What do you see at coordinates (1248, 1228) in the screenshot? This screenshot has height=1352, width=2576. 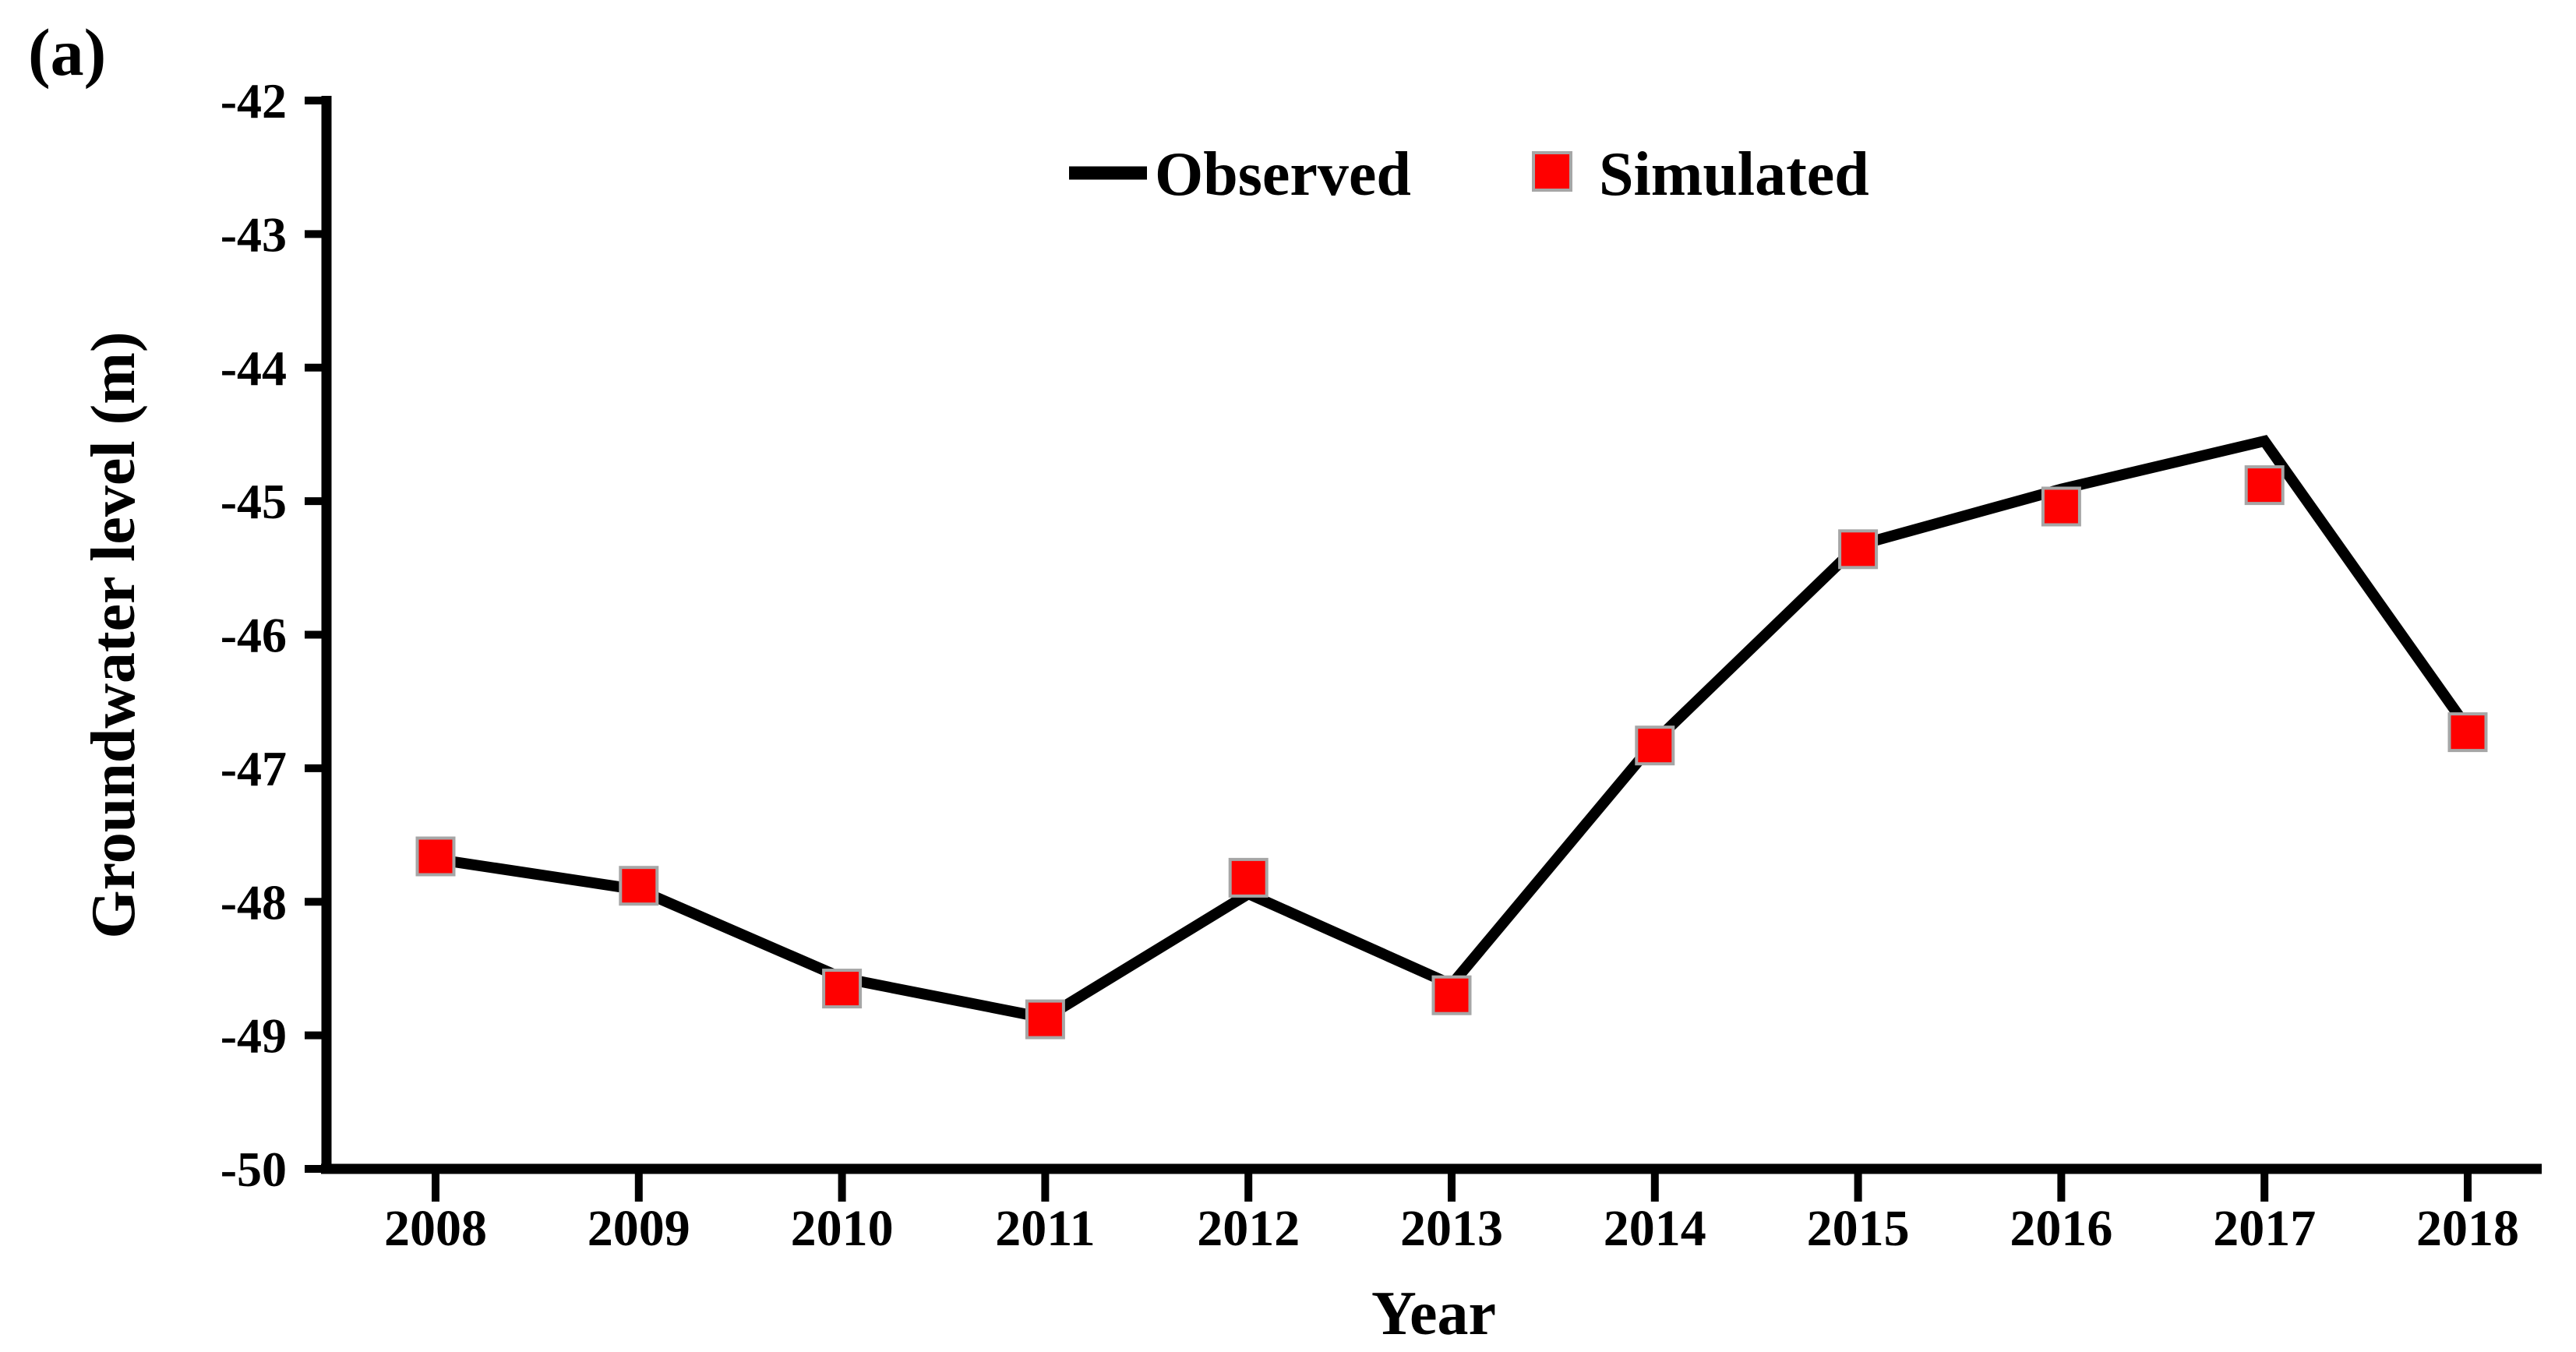 I see `x-tick-label: 2012` at bounding box center [1248, 1228].